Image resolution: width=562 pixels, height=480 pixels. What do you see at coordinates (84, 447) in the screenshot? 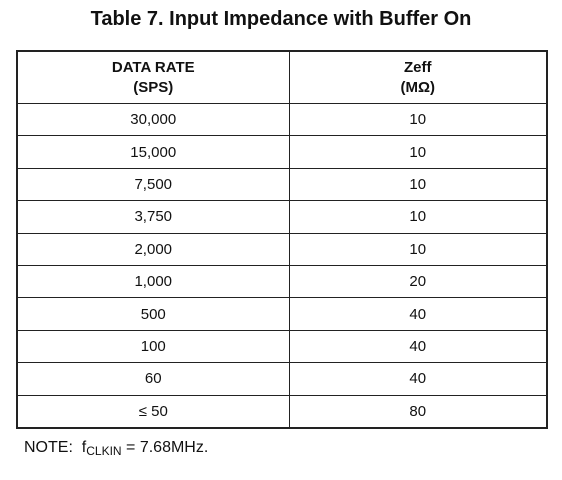
I see `note-symbol: f` at bounding box center [84, 447].